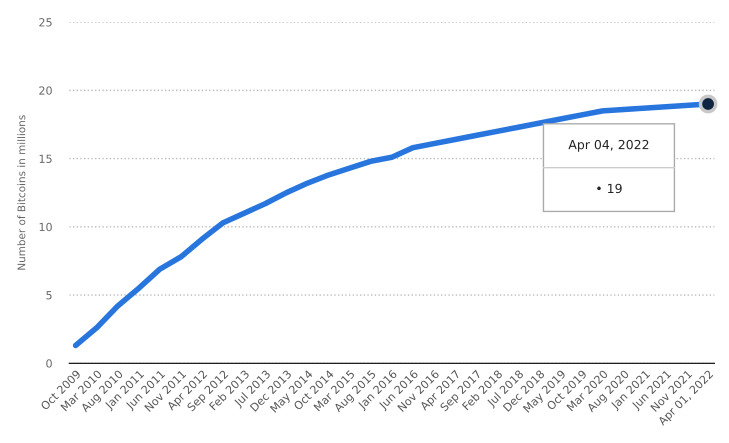  I want to click on y-tick-label: 20, so click(45, 90).